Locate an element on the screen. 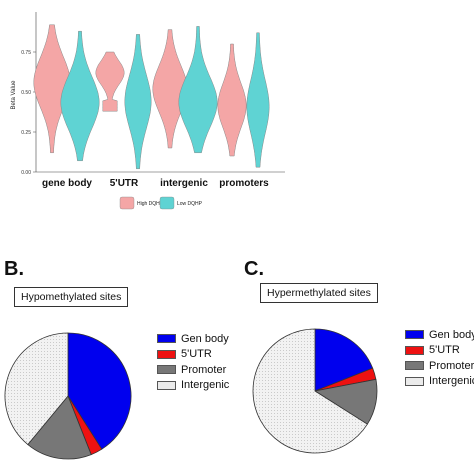 This screenshot has height=474, width=474. legend-label-low: Low DQHP is located at coordinates (190, 204).